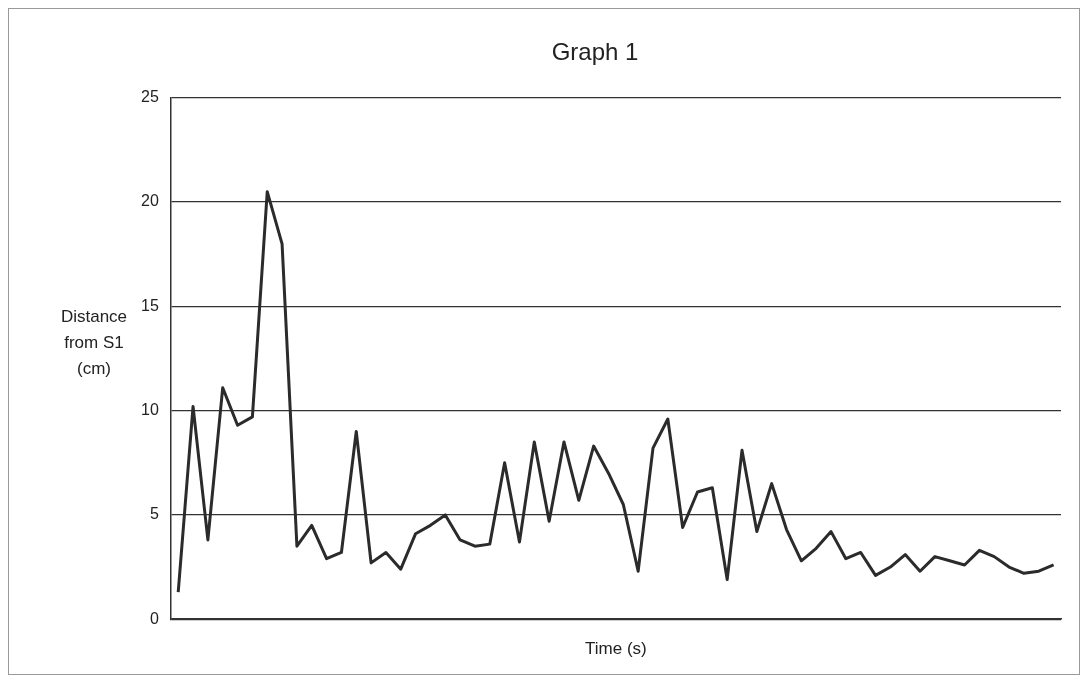 Image resolution: width=1088 pixels, height=683 pixels. I want to click on y-tick-label: 15, so click(150, 305).